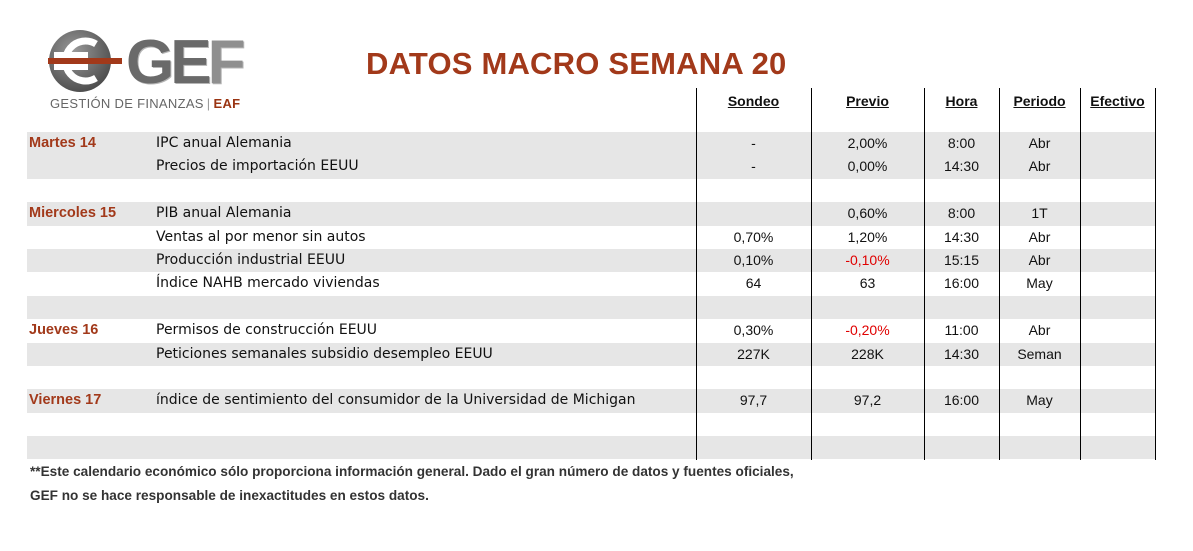  What do you see at coordinates (257, 166) in the screenshot?
I see `indicator-name: Precios de importación EEUU` at bounding box center [257, 166].